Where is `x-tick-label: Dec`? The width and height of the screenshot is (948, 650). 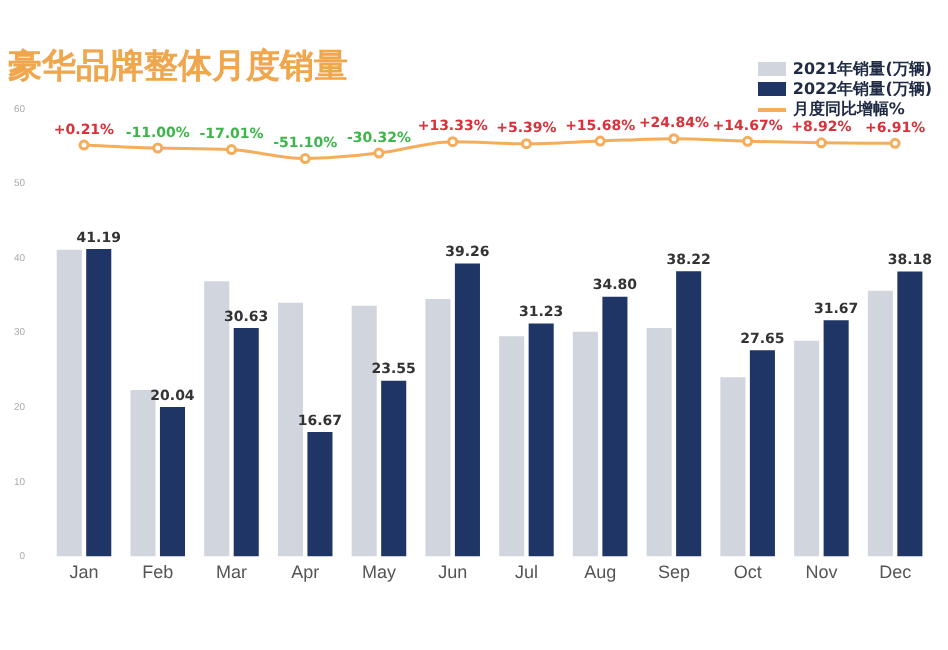 x-tick-label: Dec is located at coordinates (896, 572).